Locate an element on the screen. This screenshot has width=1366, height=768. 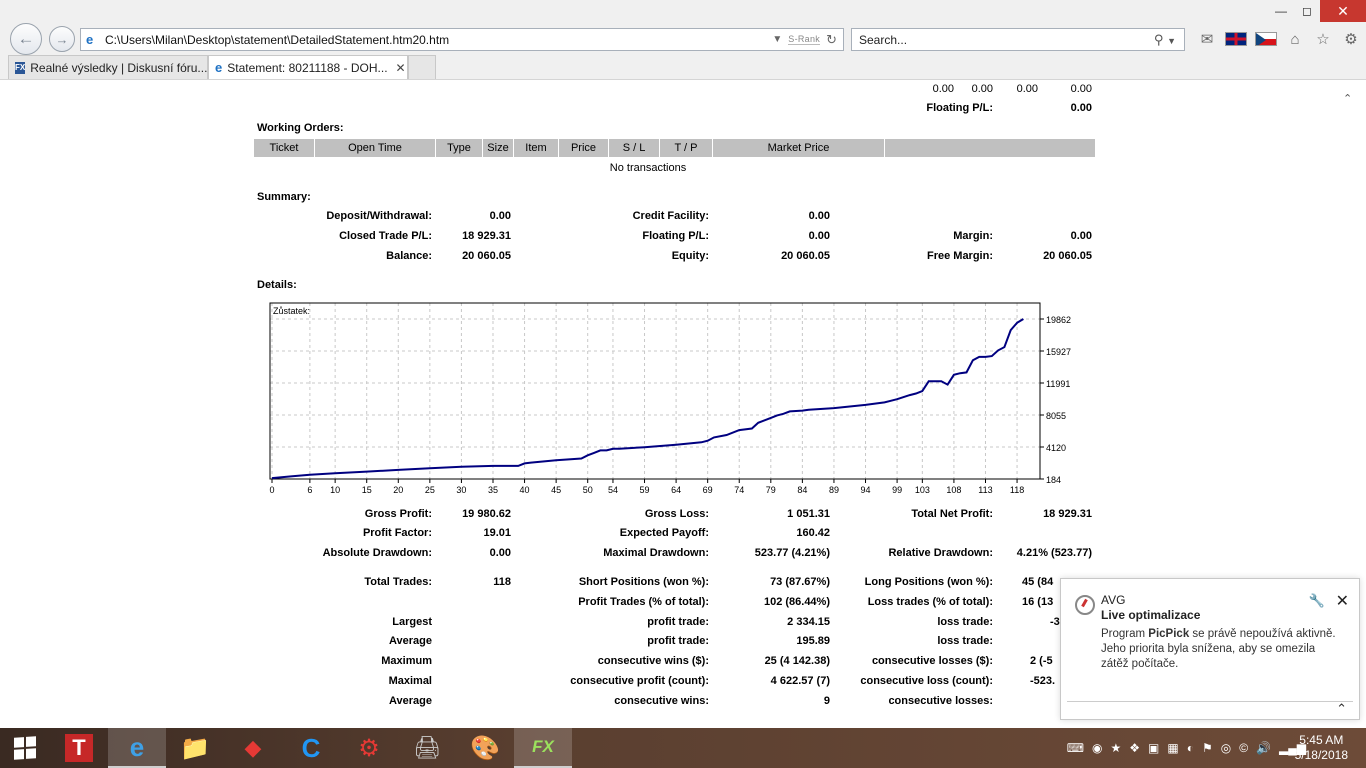
gear-icon: ⚙ is located at coordinates (1351, 39).